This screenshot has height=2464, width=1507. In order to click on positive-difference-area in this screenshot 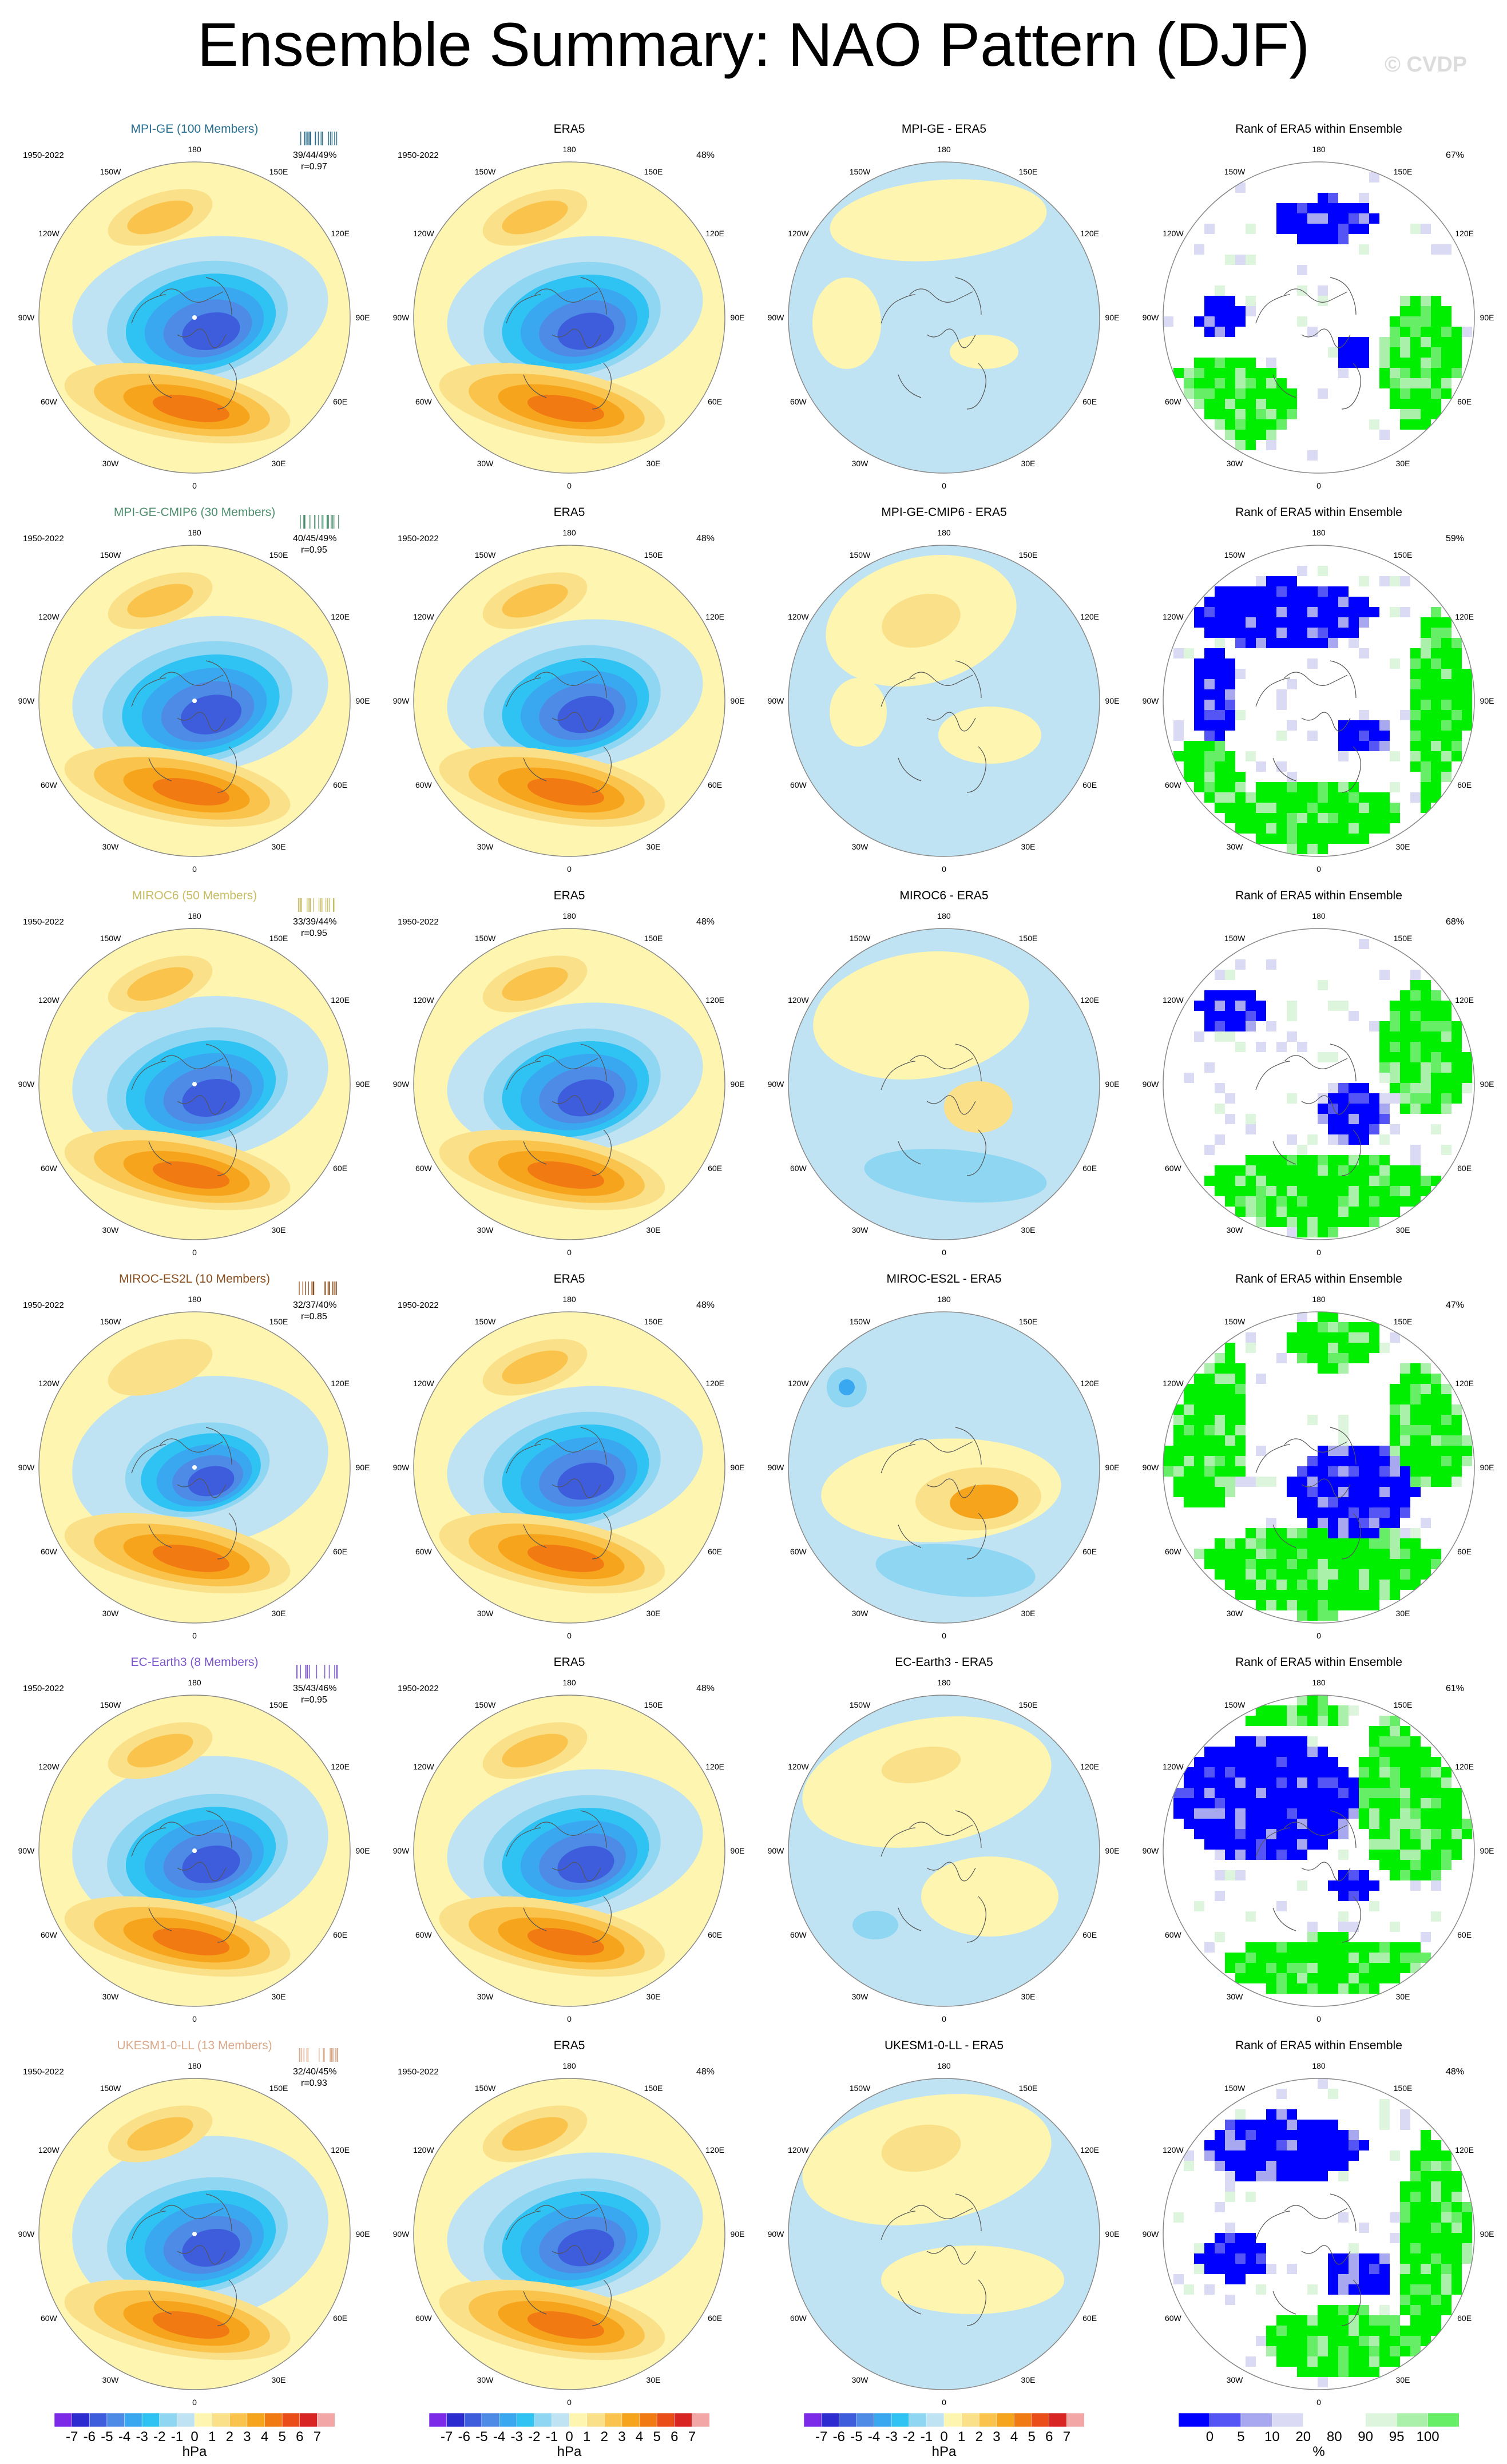, I will do `click(972, 2279)`.